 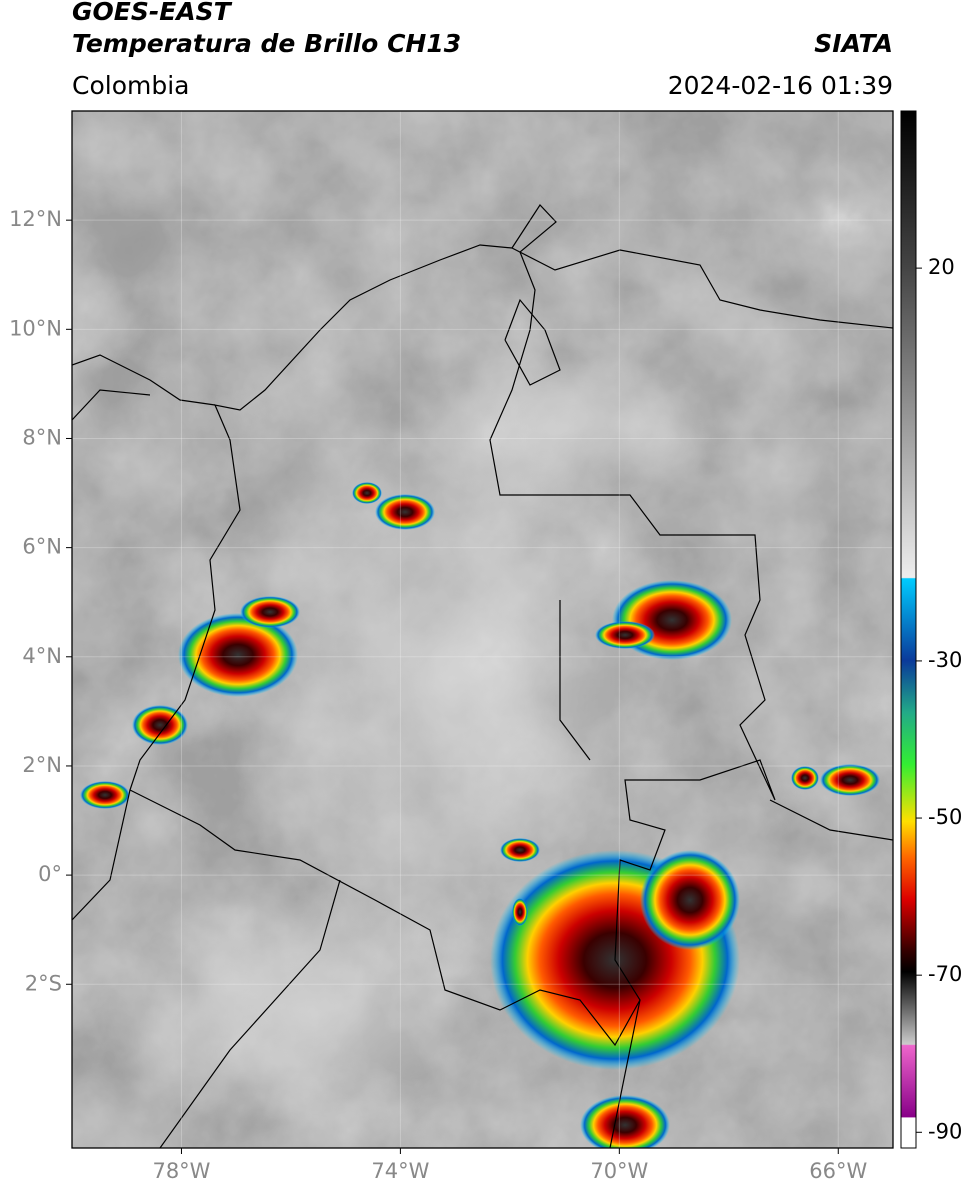 What do you see at coordinates (35, 328) in the screenshot?
I see `y-tick-label: 10°N` at bounding box center [35, 328].